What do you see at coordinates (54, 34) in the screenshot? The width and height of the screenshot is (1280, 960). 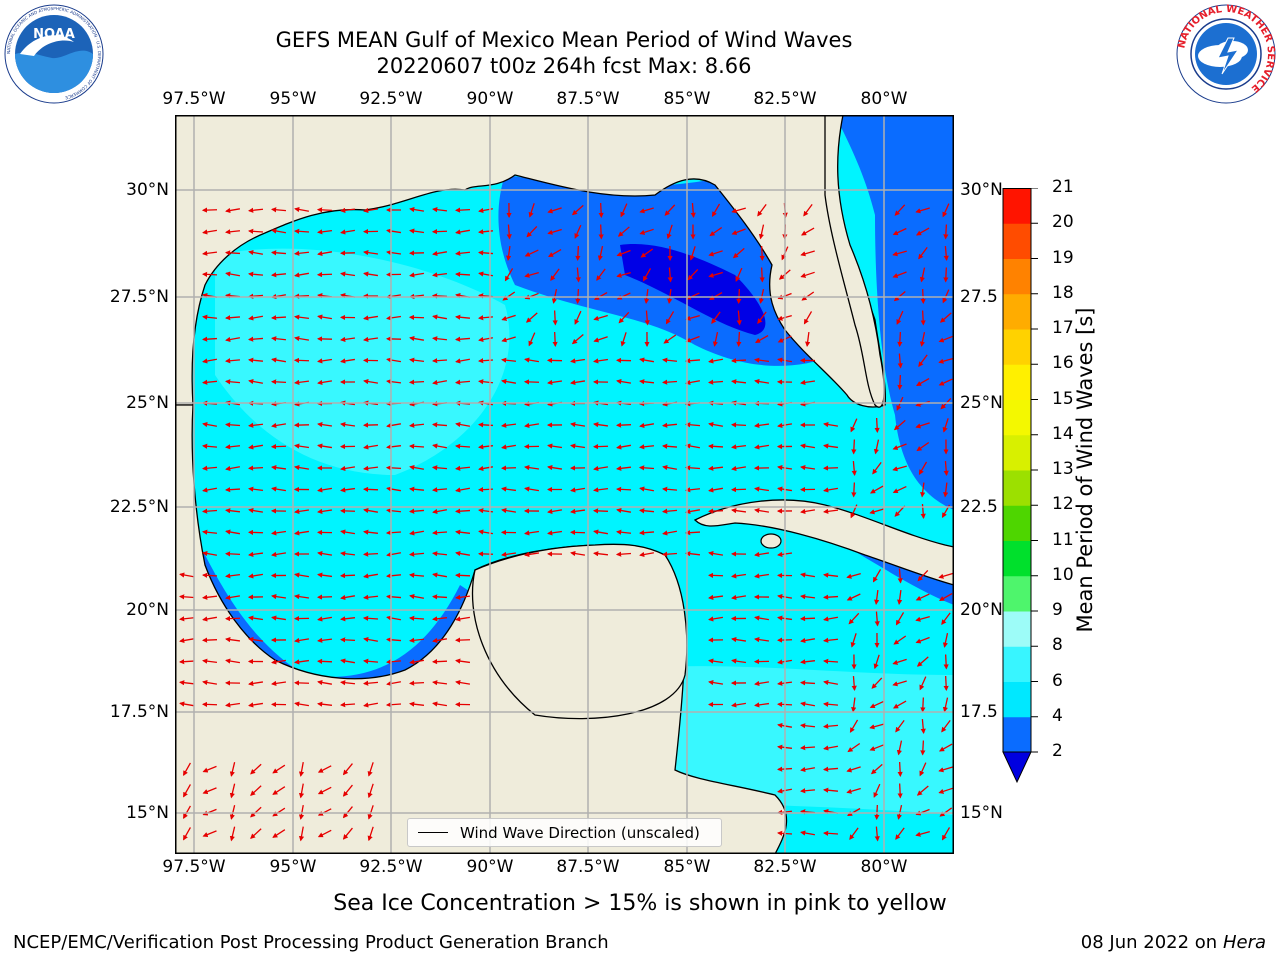 I see `noaa-logo-text: NOAA` at bounding box center [54, 34].